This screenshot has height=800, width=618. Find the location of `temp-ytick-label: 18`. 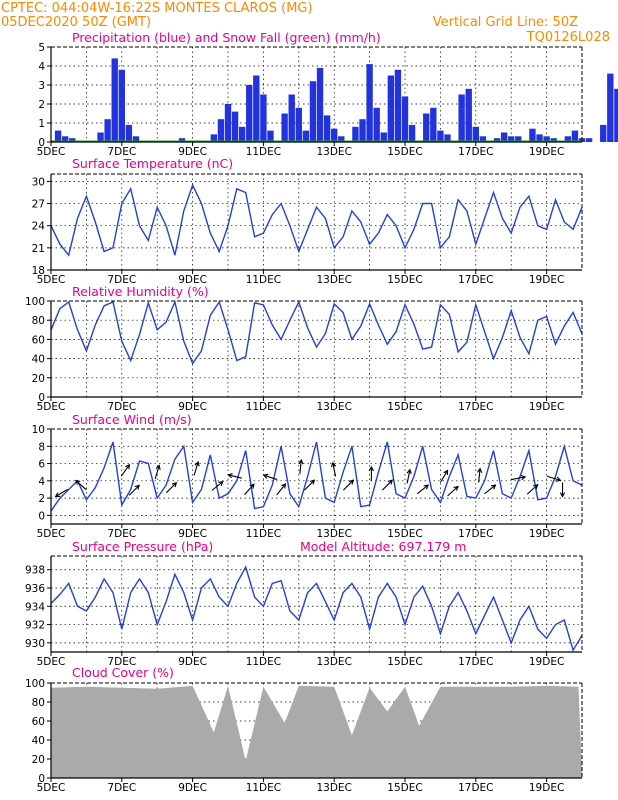

temp-ytick-label: 18 is located at coordinates (38, 271).